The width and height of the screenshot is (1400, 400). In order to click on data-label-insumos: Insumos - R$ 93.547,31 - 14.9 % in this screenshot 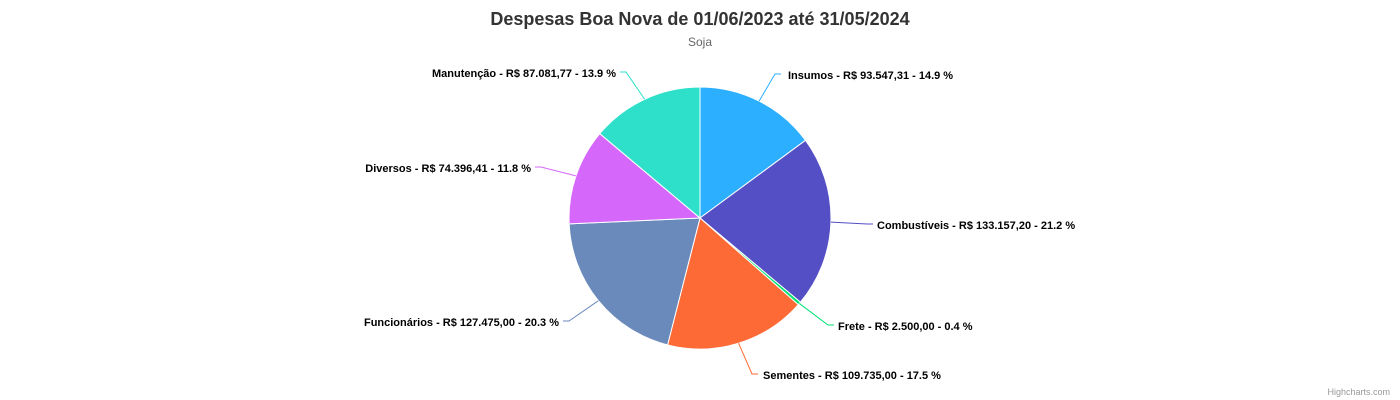, I will do `click(870, 76)`.